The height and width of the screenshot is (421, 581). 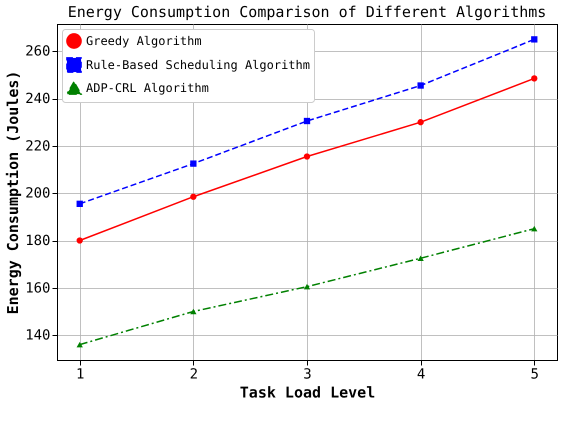 I want to click on y-tick-label: 260, so click(x=37, y=52).